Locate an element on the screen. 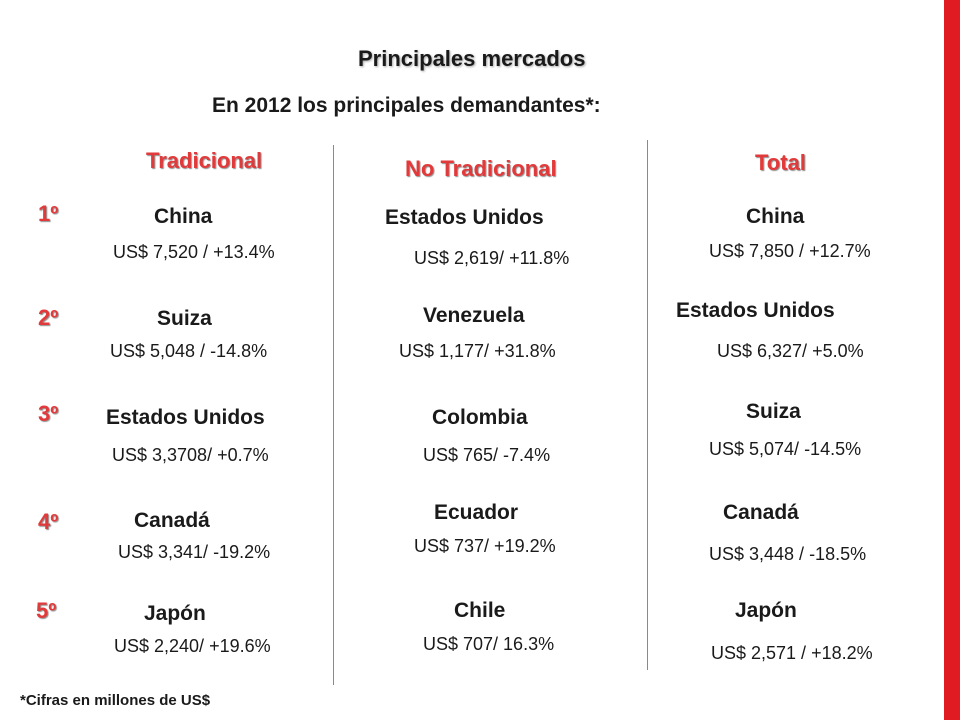 The height and width of the screenshot is (720, 960). tradicional-country-5: Japón is located at coordinates (175, 613).